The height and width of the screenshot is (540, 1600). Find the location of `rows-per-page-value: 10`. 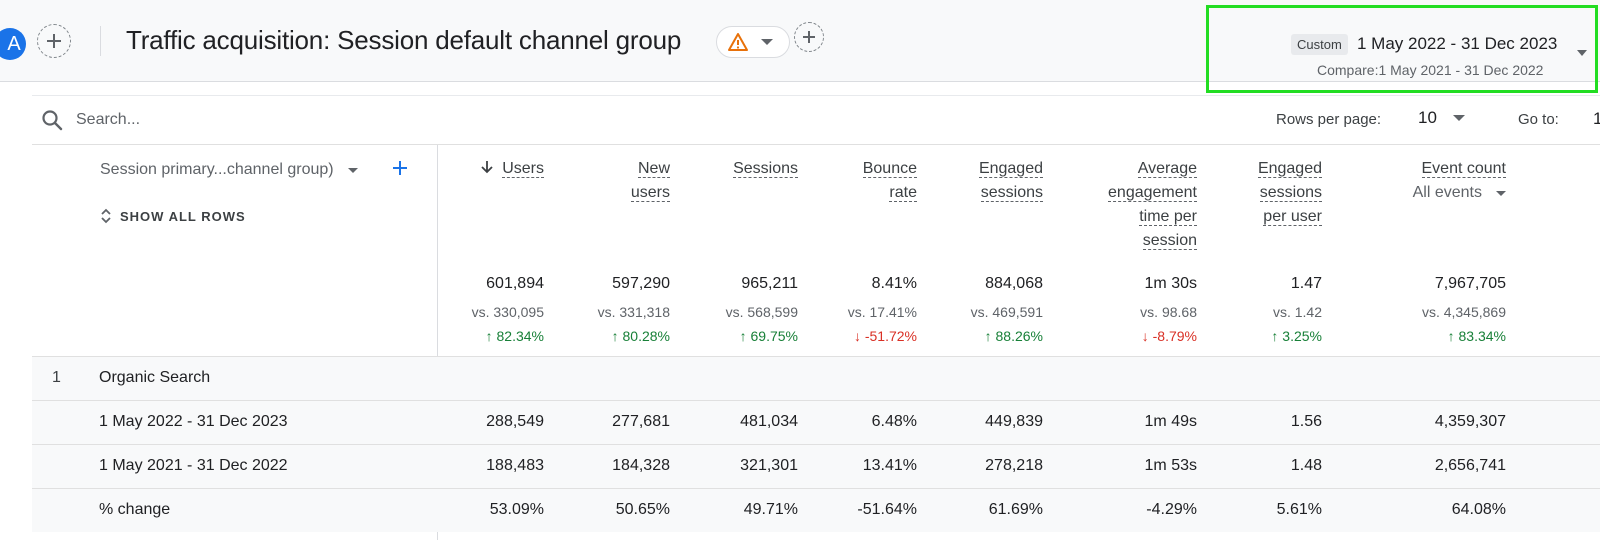

rows-per-page-value: 10 is located at coordinates (1427, 117).